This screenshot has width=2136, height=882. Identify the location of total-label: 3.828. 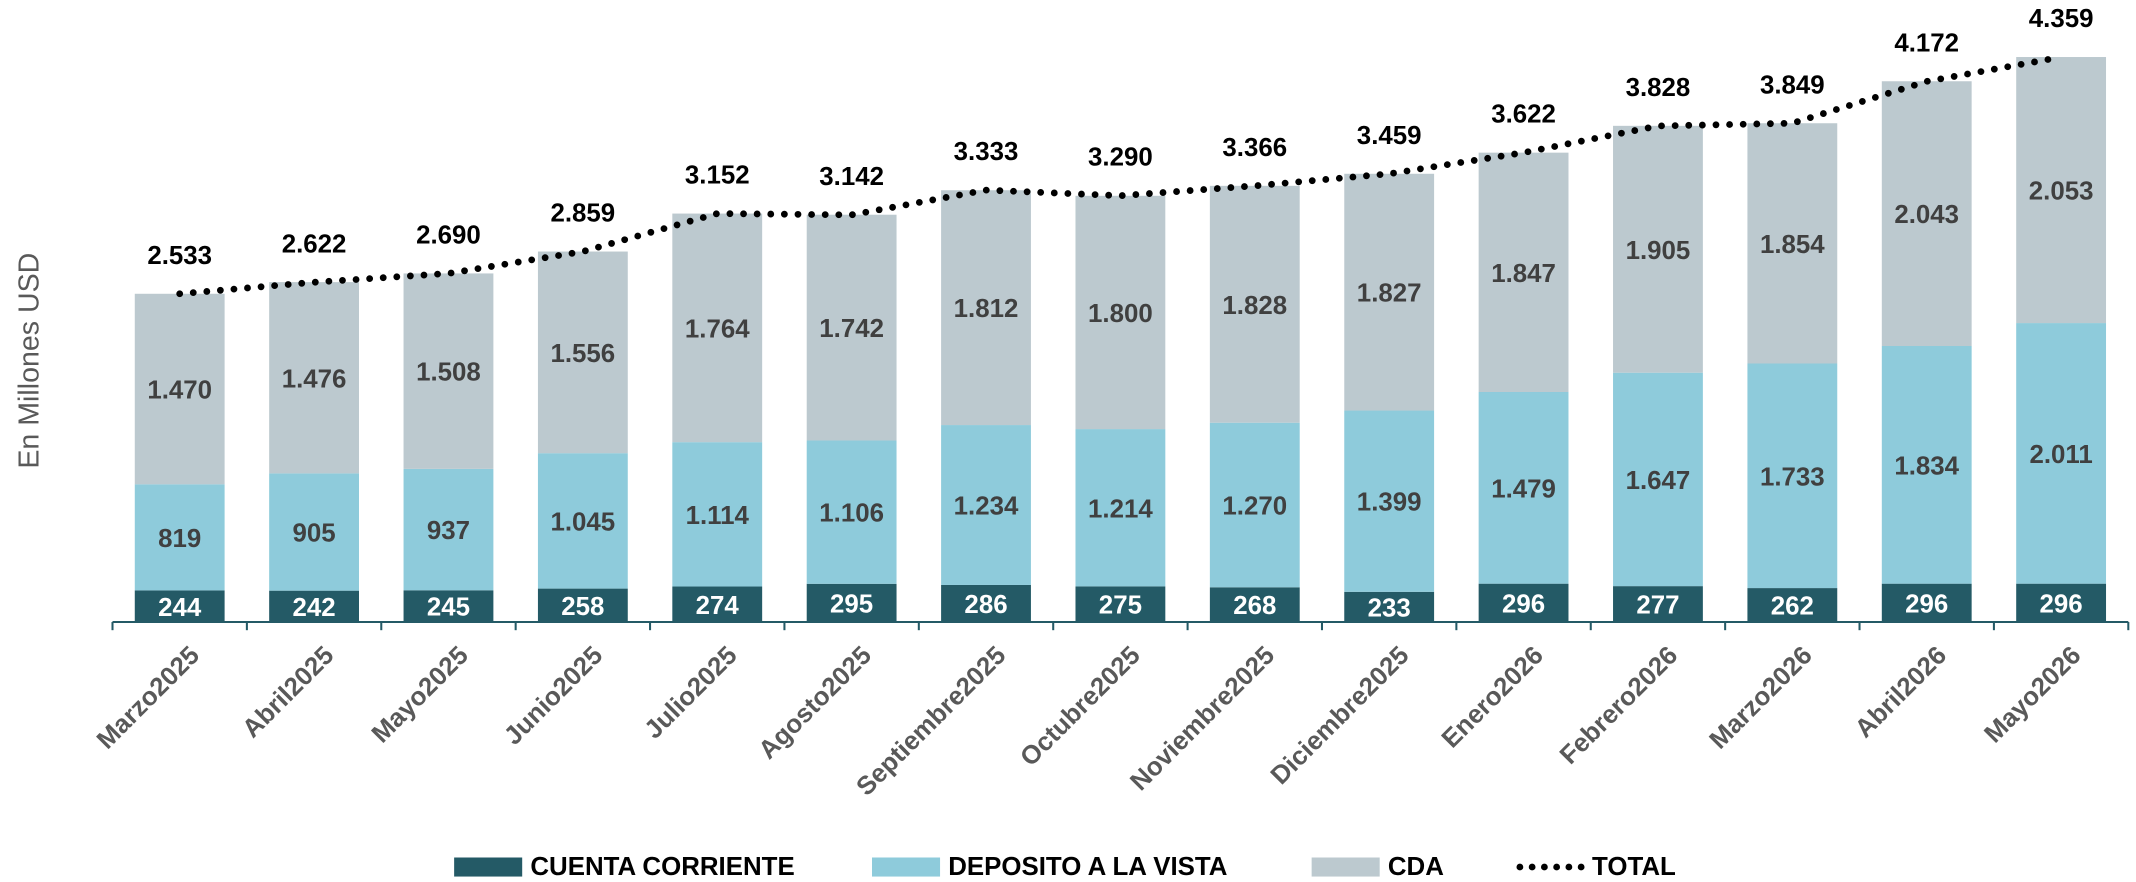
(1658, 88).